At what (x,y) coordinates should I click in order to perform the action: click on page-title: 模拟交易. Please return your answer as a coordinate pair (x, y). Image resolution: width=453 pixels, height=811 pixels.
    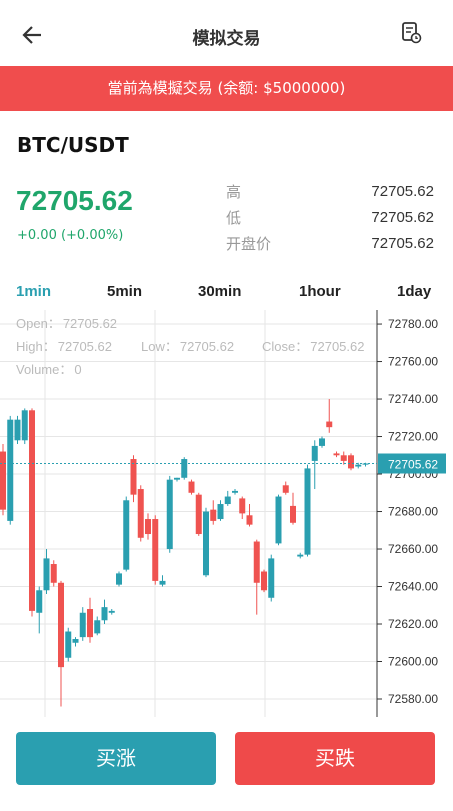
    Looking at the image, I should click on (226, 39).